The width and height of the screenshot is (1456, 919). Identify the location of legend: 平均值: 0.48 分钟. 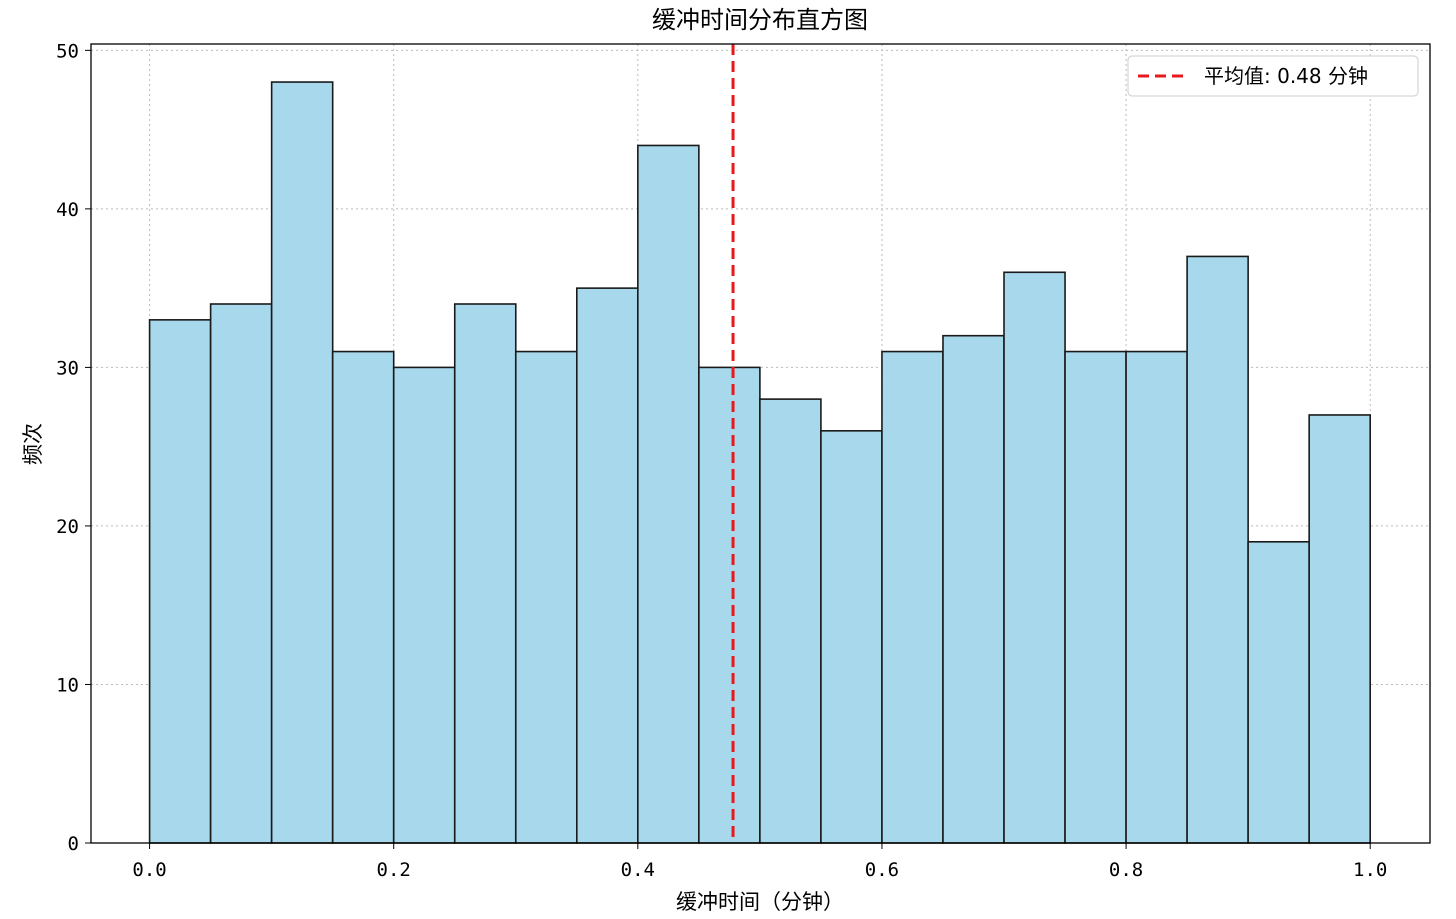
(1273, 76).